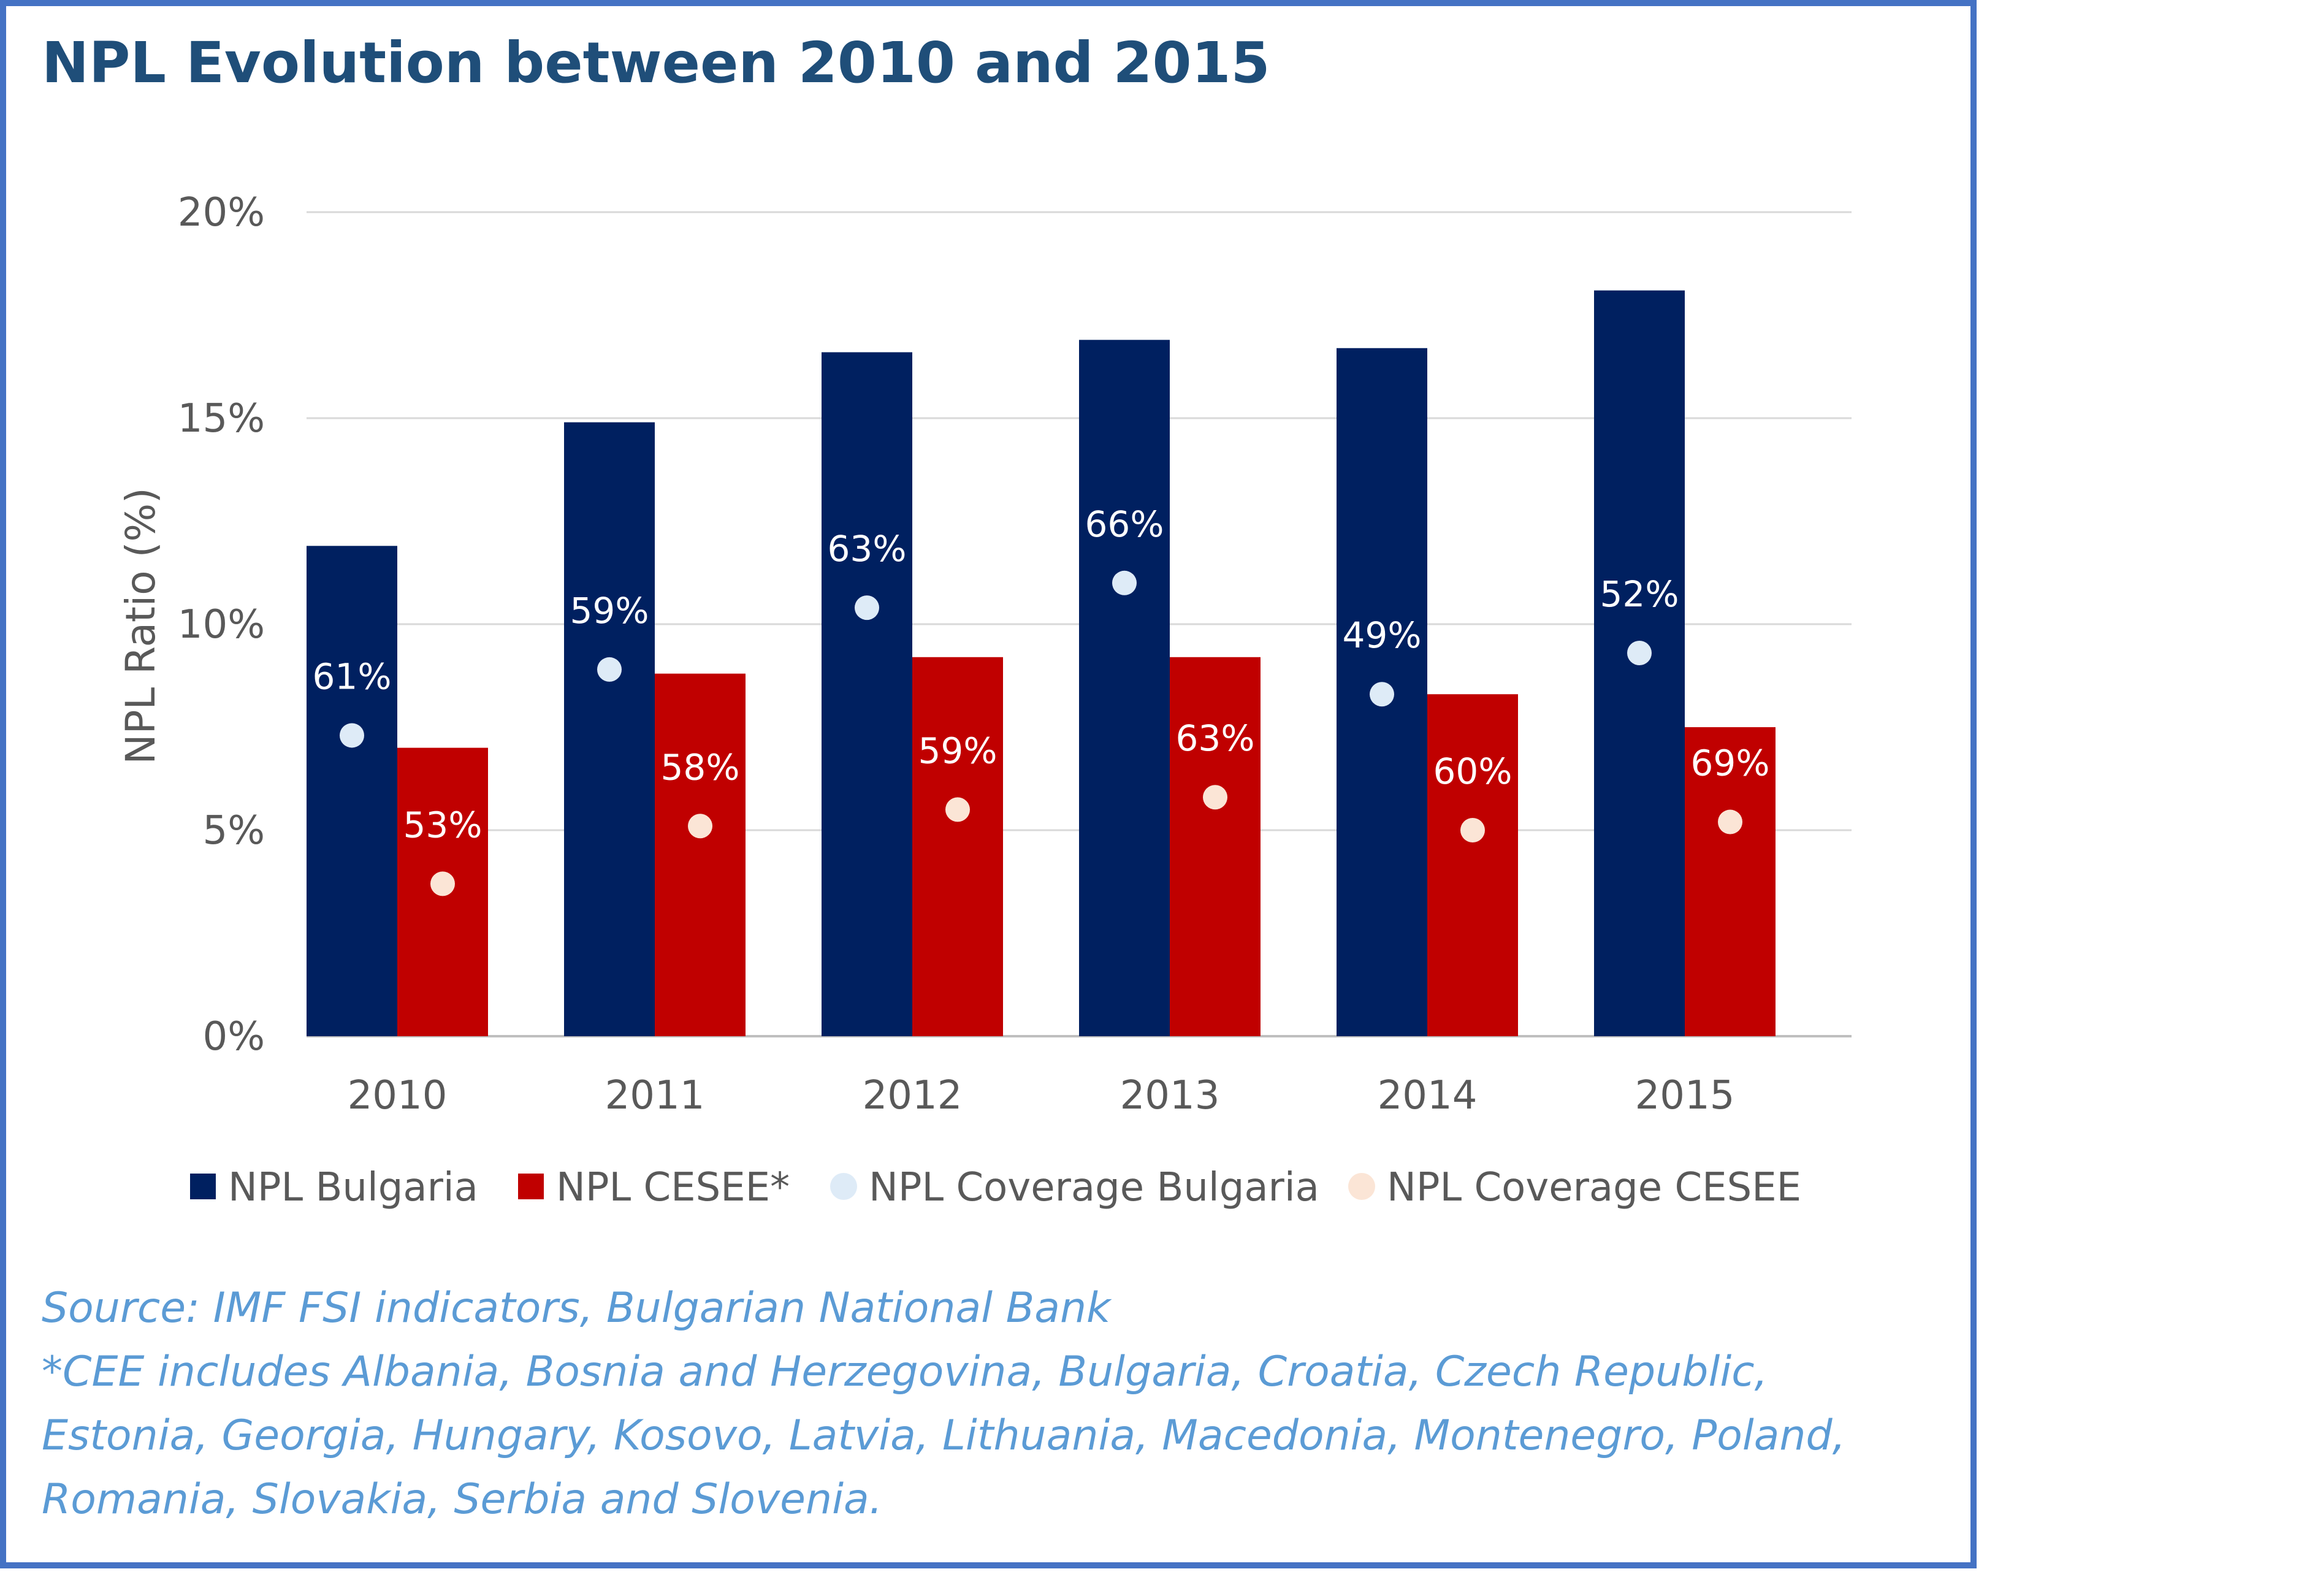 This screenshot has width=2304, height=1596. Describe the element at coordinates (655, 1095) in the screenshot. I see `x-tick-label: 2011` at that location.